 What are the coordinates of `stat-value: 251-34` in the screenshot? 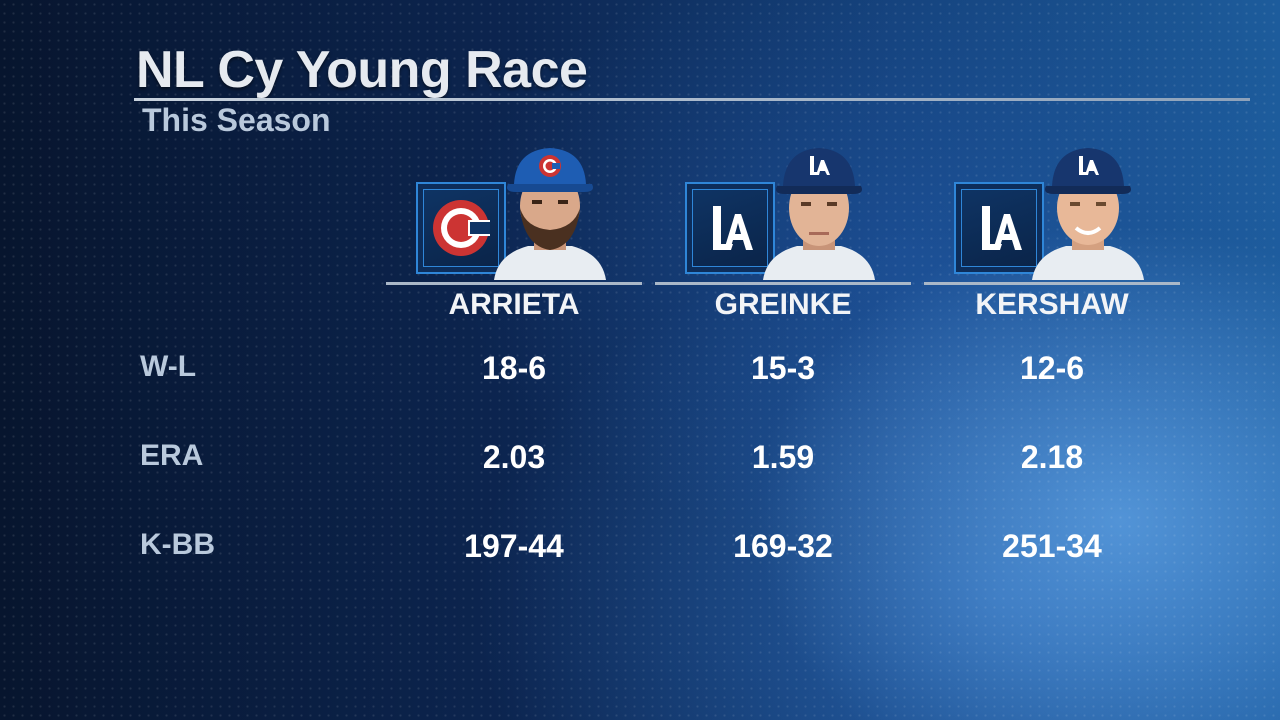 It's located at (1052, 546).